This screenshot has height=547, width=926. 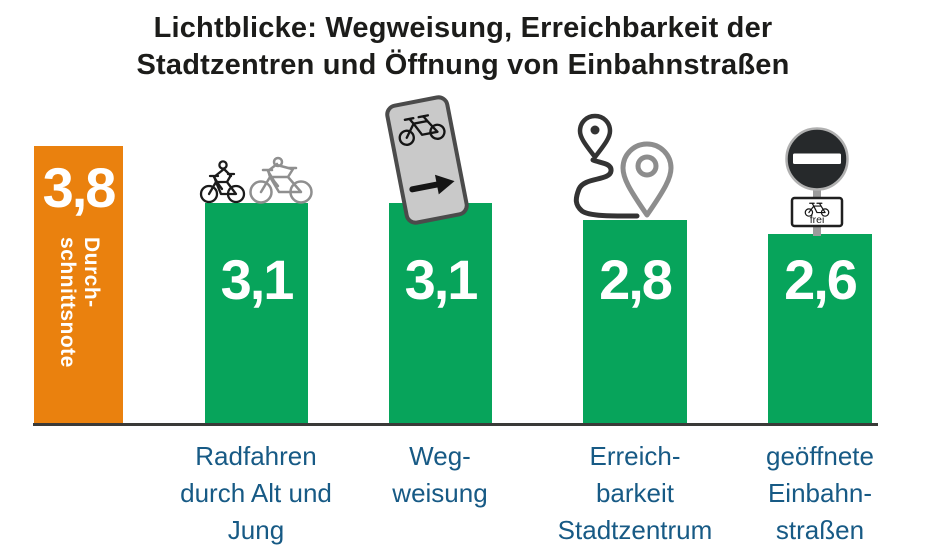 I want to click on category-label-line: Jung, so click(x=256, y=530).